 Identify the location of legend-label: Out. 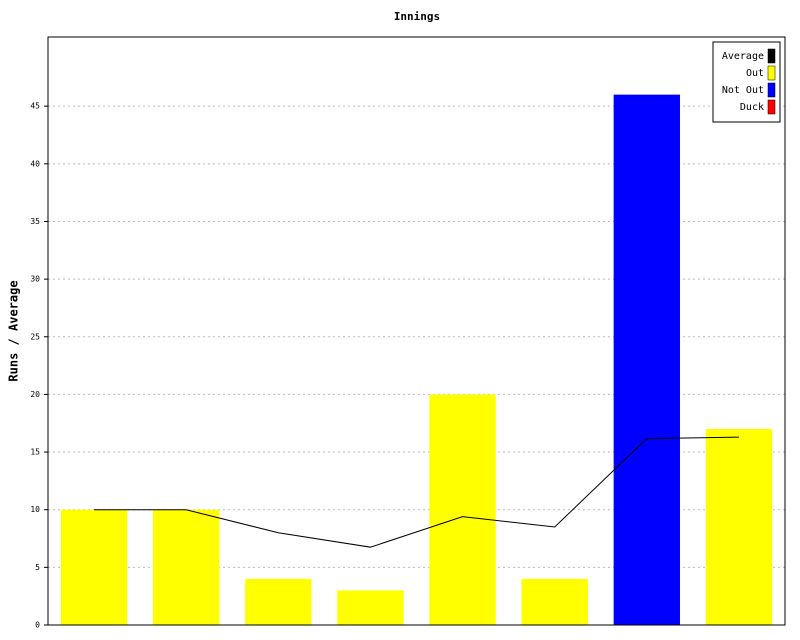
(755, 73).